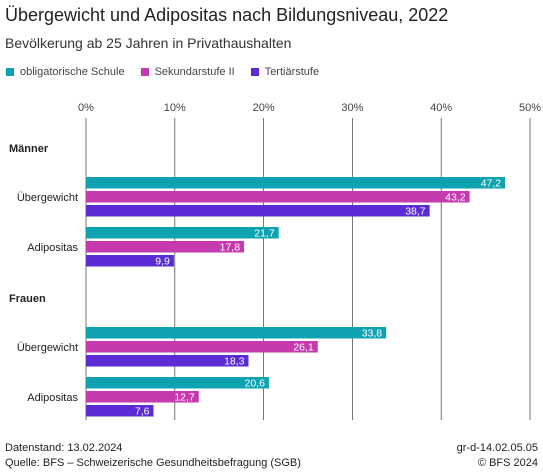 Image resolution: width=543 pixels, height=474 pixels. Describe the element at coordinates (441, 108) in the screenshot. I see `x-tick-label: 40%` at that location.